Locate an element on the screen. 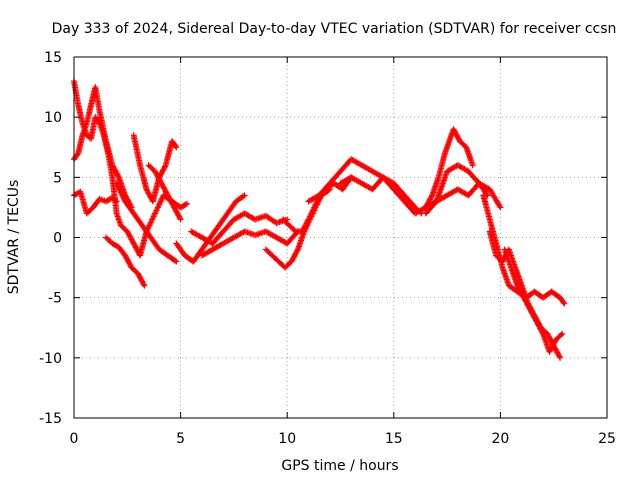 The image size is (640, 480). y-tick-label: -5 is located at coordinates (55, 299).